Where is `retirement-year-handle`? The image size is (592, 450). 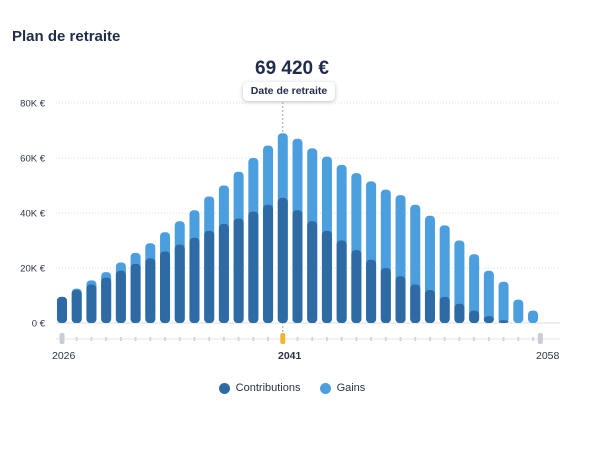
retirement-year-handle is located at coordinates (283, 338).